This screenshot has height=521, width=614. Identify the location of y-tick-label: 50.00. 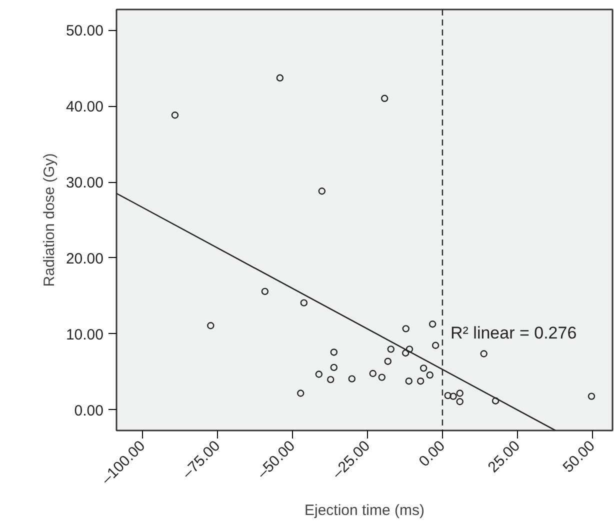
(85, 31).